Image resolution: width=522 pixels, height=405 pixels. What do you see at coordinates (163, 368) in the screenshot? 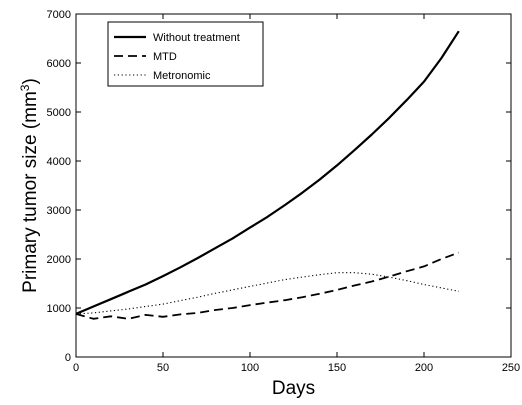
I see `x-tick-label: 50` at bounding box center [163, 368].